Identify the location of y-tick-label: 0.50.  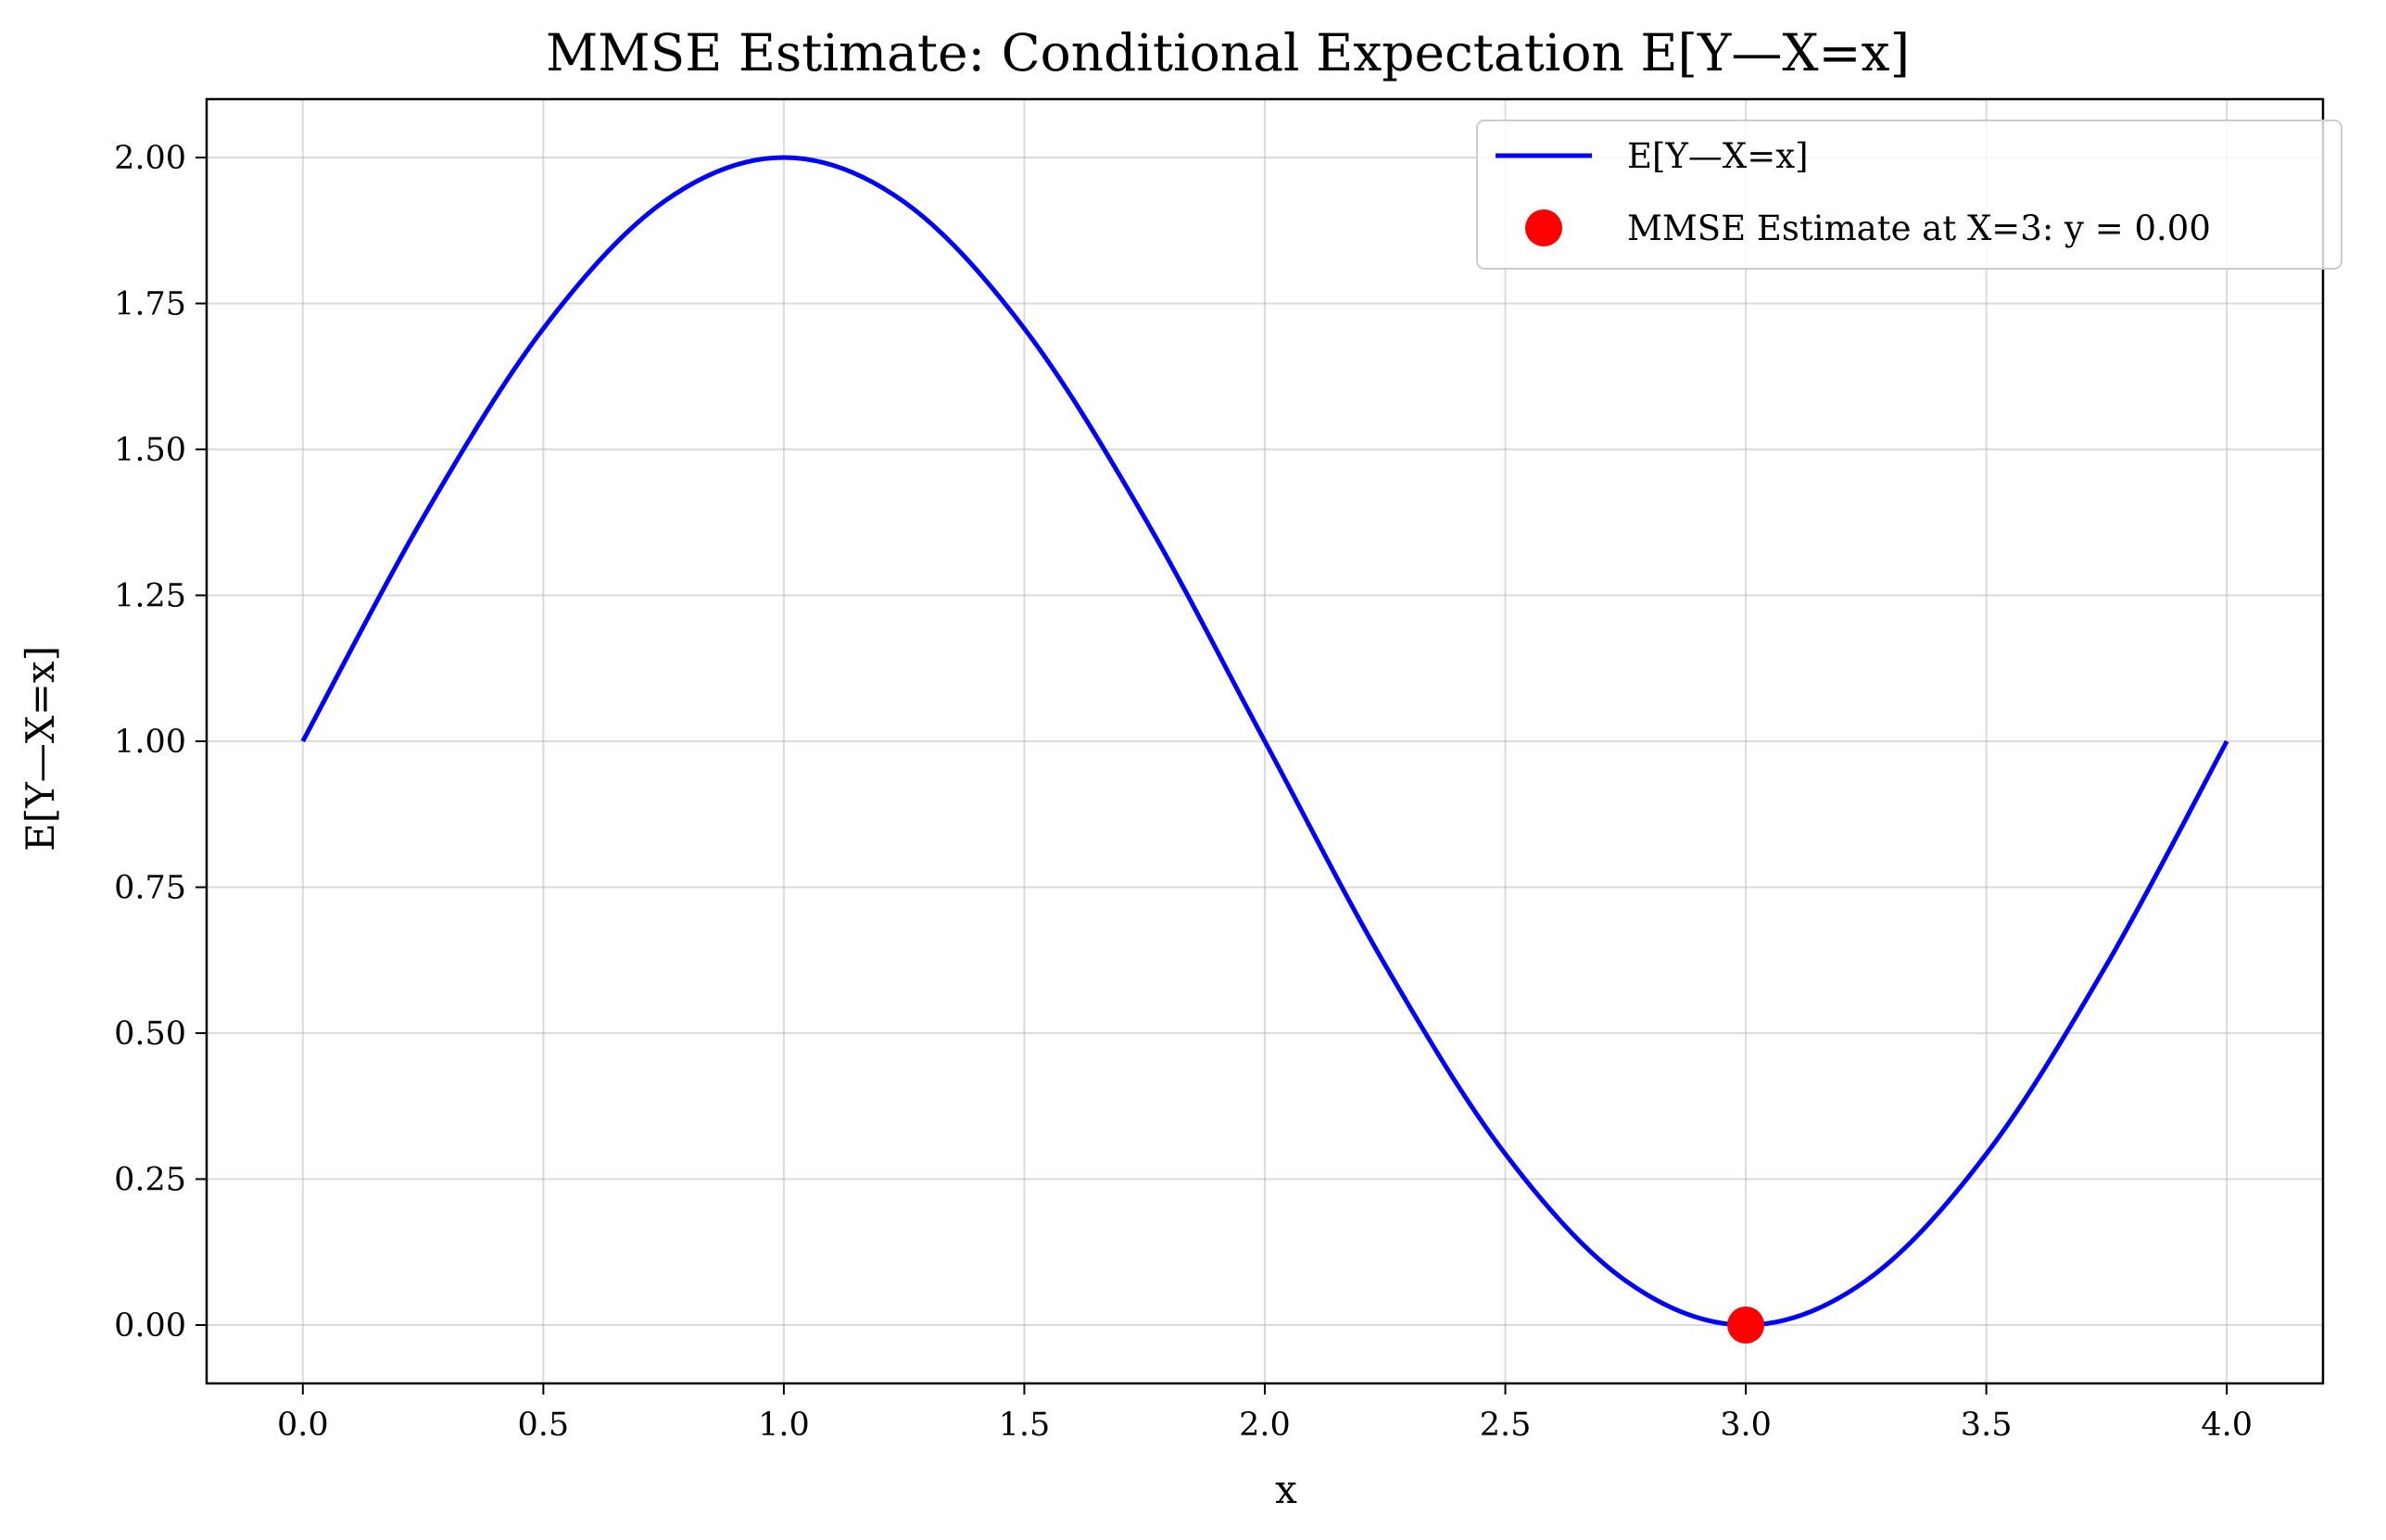
(150, 1034).